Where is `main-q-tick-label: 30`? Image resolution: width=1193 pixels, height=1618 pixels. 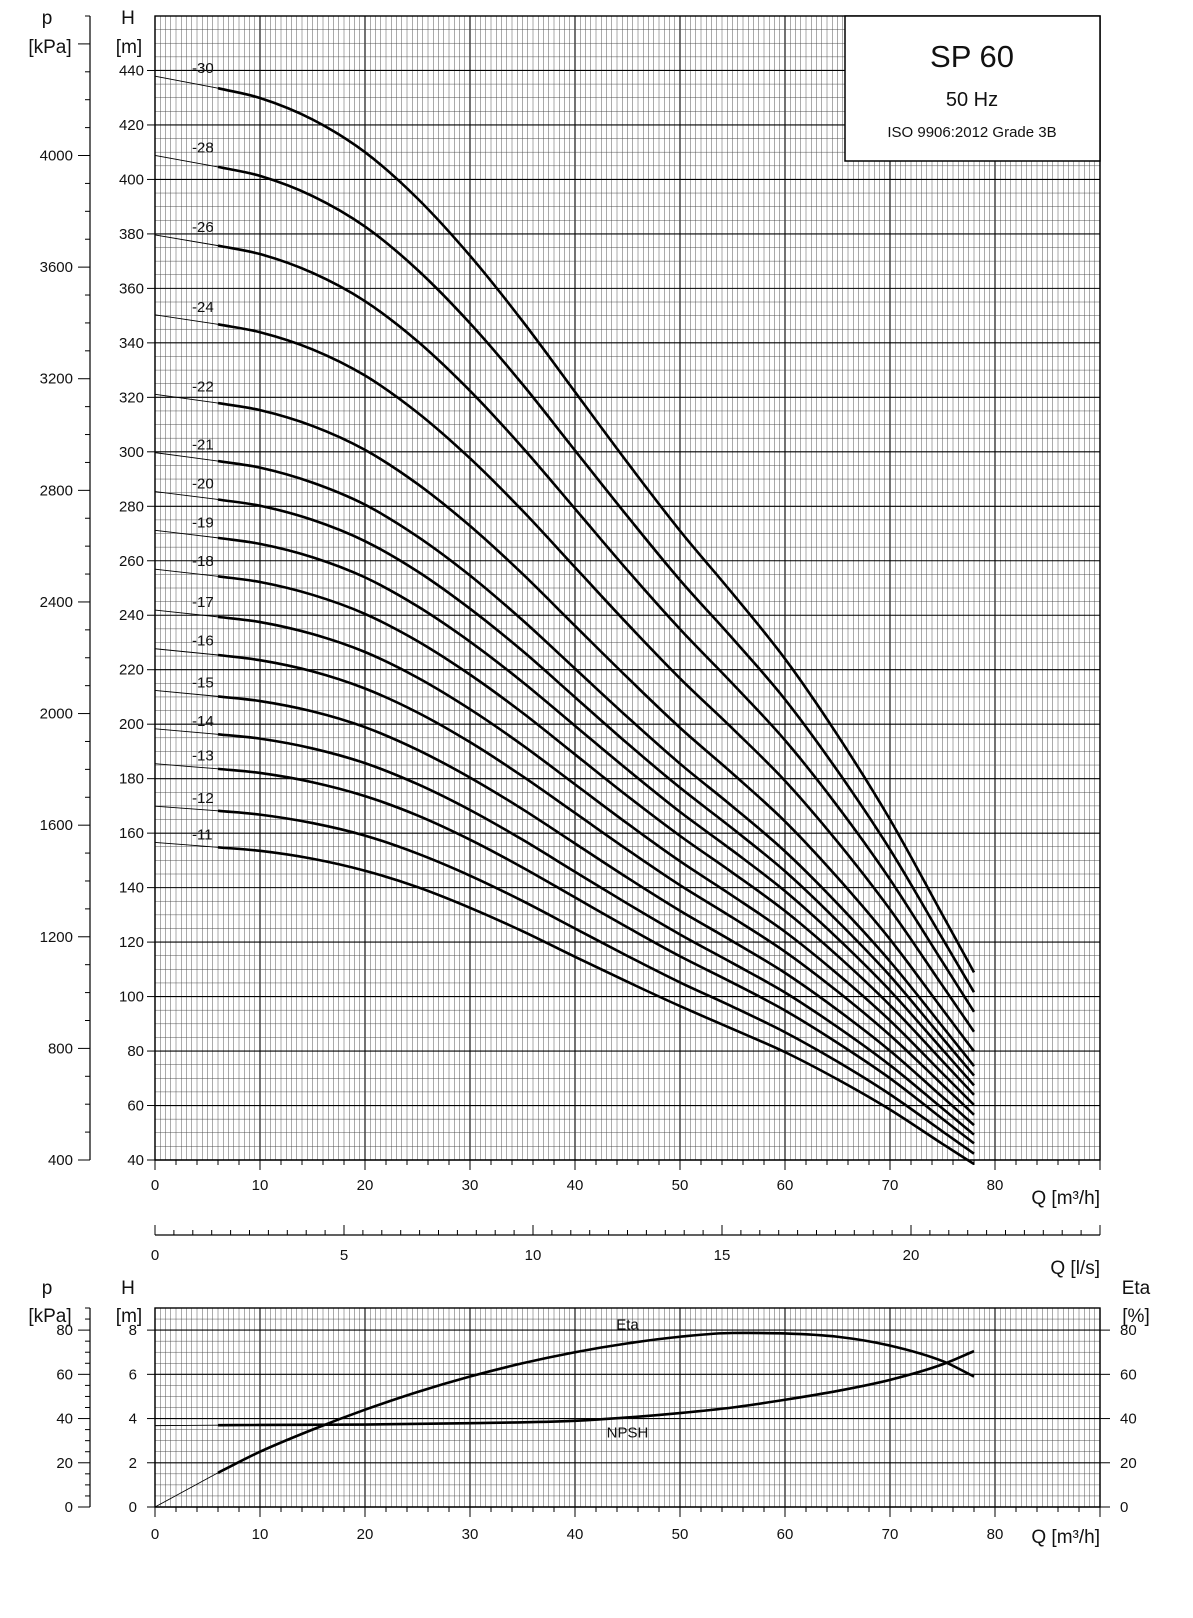 main-q-tick-label: 30 is located at coordinates (470, 1185).